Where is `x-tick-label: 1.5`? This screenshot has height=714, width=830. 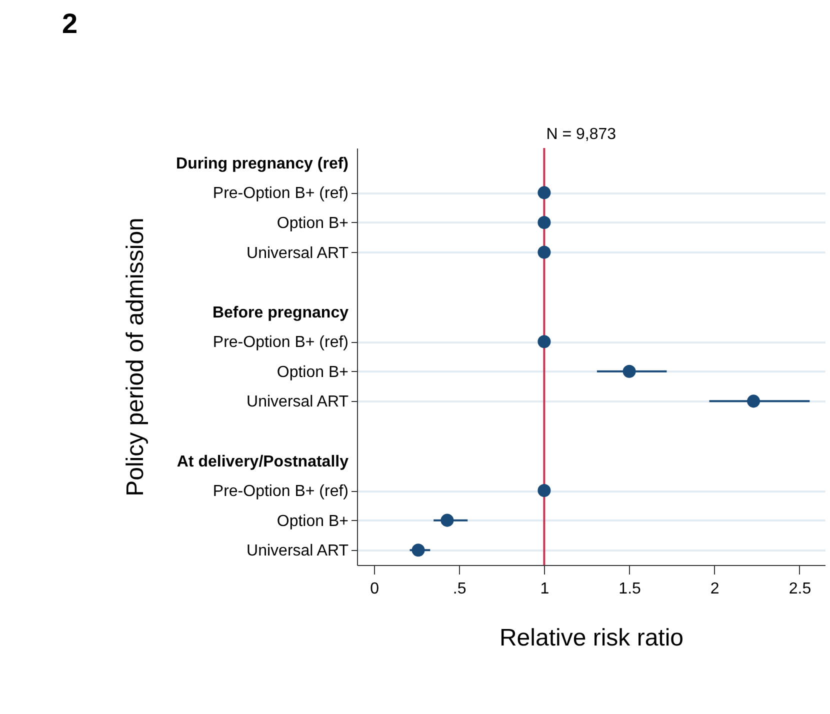 x-tick-label: 1.5 is located at coordinates (630, 589).